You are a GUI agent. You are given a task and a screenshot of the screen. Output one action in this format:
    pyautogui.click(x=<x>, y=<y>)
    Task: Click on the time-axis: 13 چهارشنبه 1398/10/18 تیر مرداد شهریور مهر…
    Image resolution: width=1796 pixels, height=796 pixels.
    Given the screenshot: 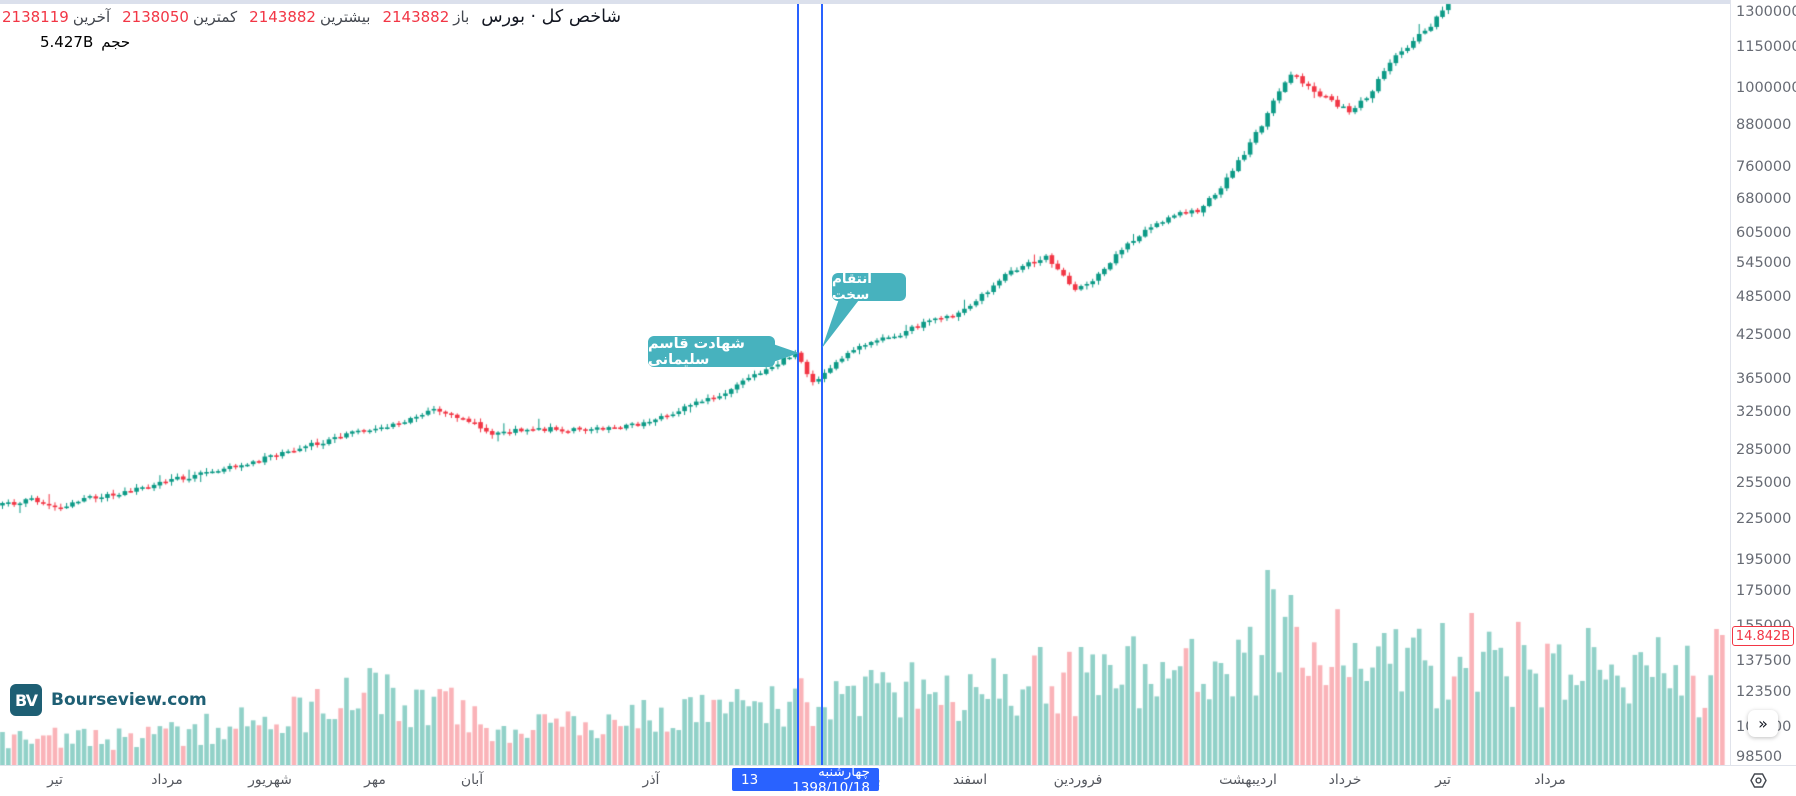 What is the action you would take?
    pyautogui.click(x=898, y=780)
    